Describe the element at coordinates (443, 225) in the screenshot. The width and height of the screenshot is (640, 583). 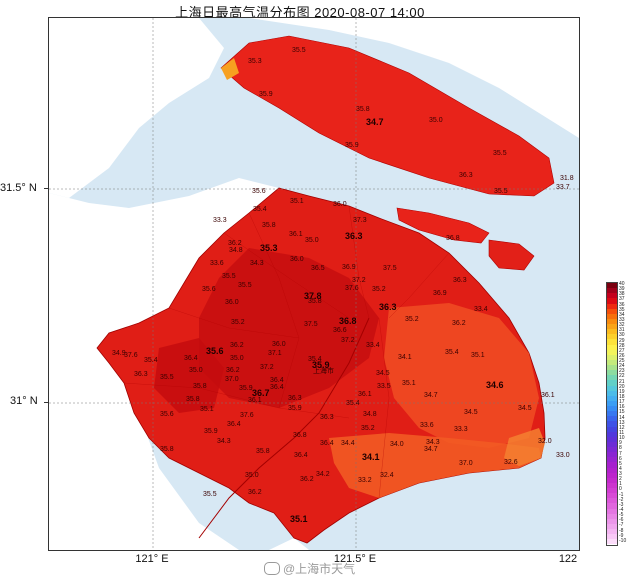
I see `changxing-island` at that location.